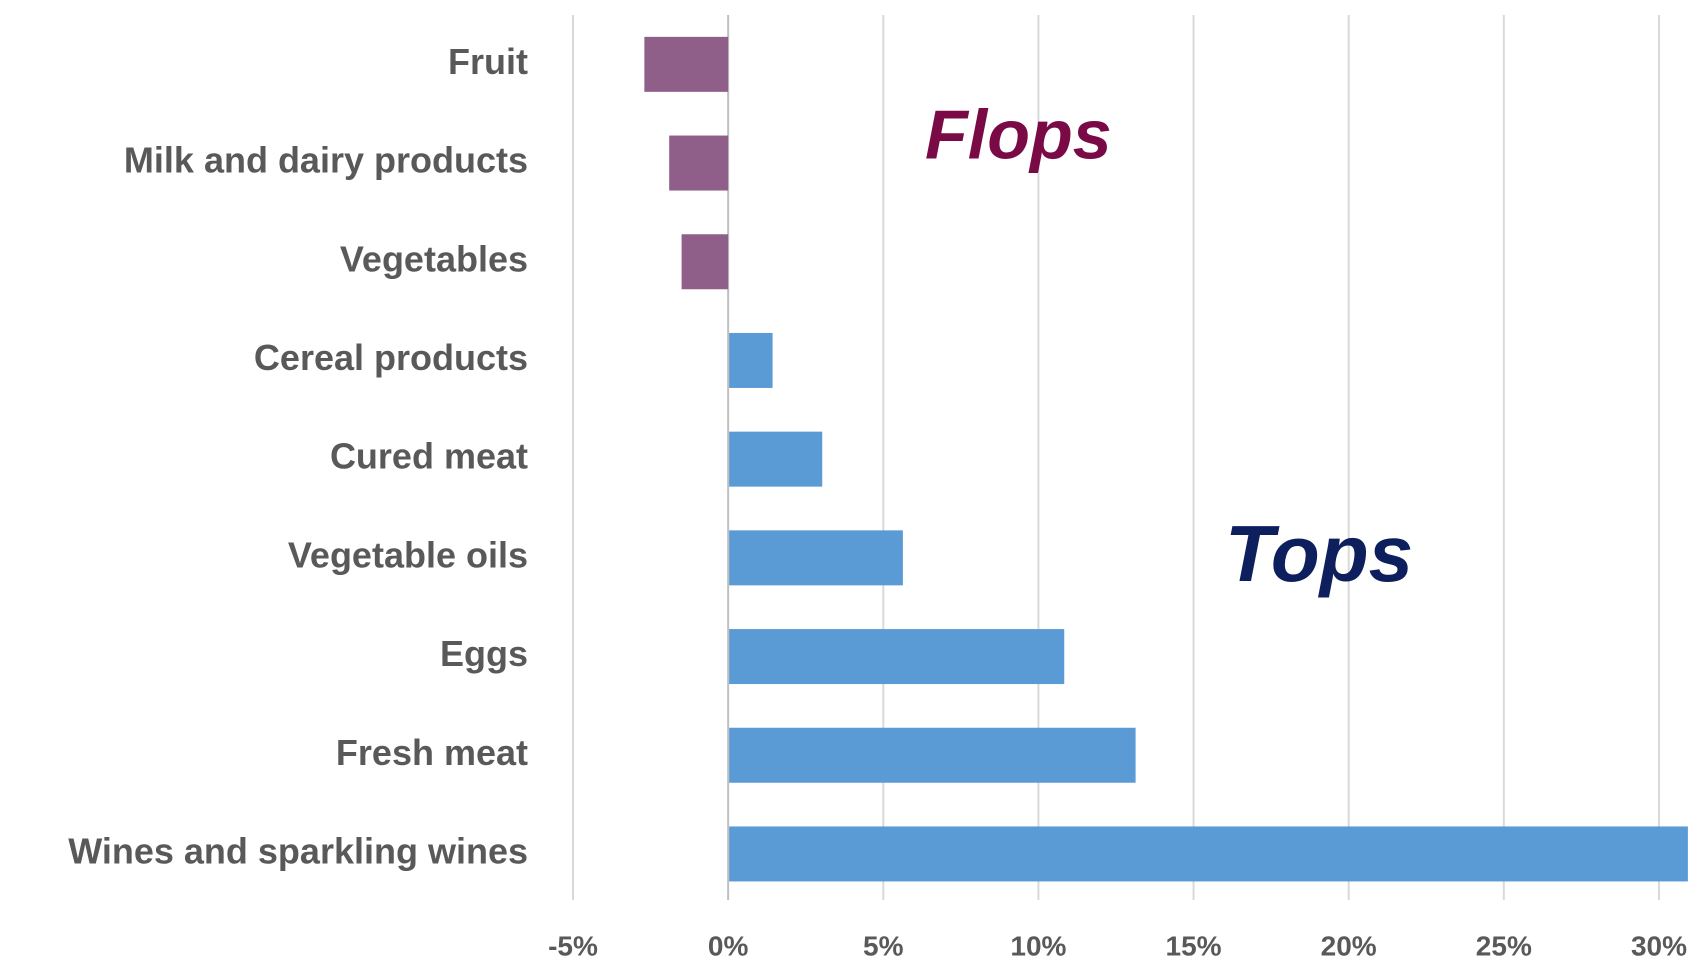  What do you see at coordinates (1319, 553) in the screenshot?
I see `annotation: Tops` at bounding box center [1319, 553].